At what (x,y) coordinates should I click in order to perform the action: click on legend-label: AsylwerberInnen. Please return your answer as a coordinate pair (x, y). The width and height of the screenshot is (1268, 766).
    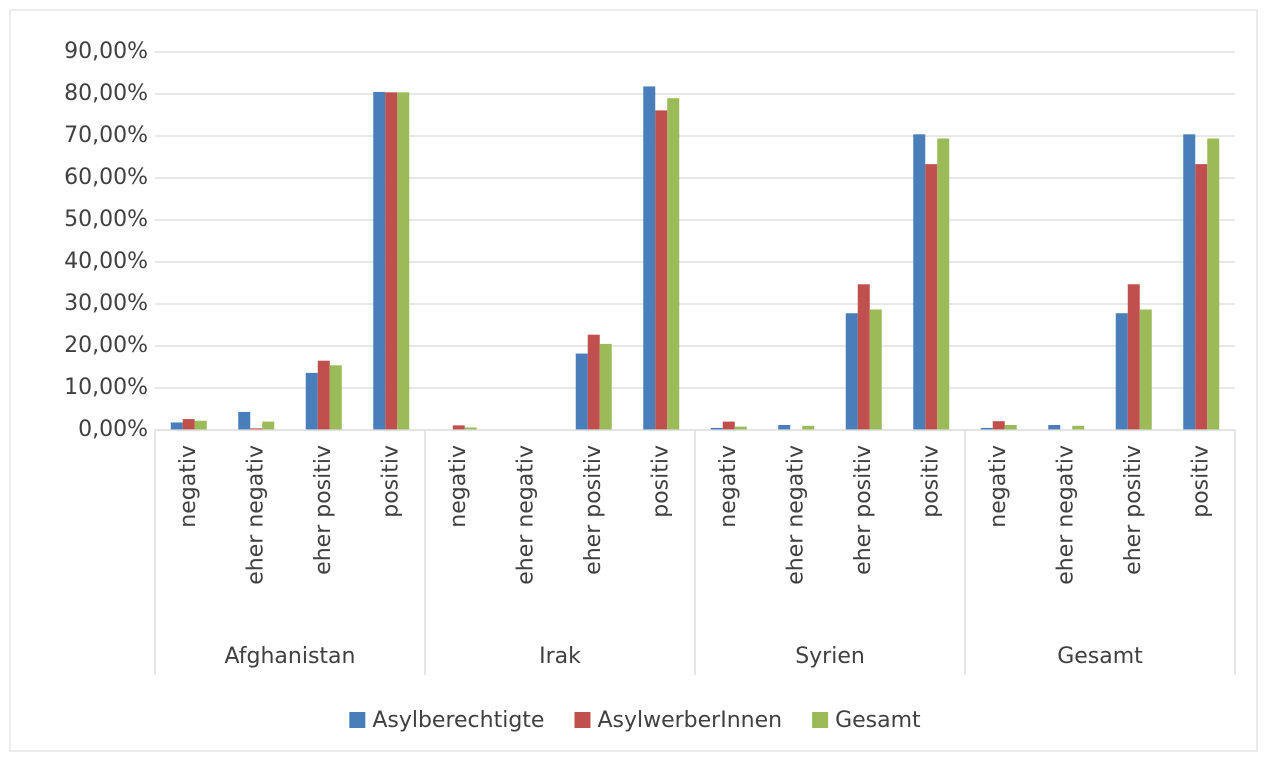
    Looking at the image, I should click on (689, 720).